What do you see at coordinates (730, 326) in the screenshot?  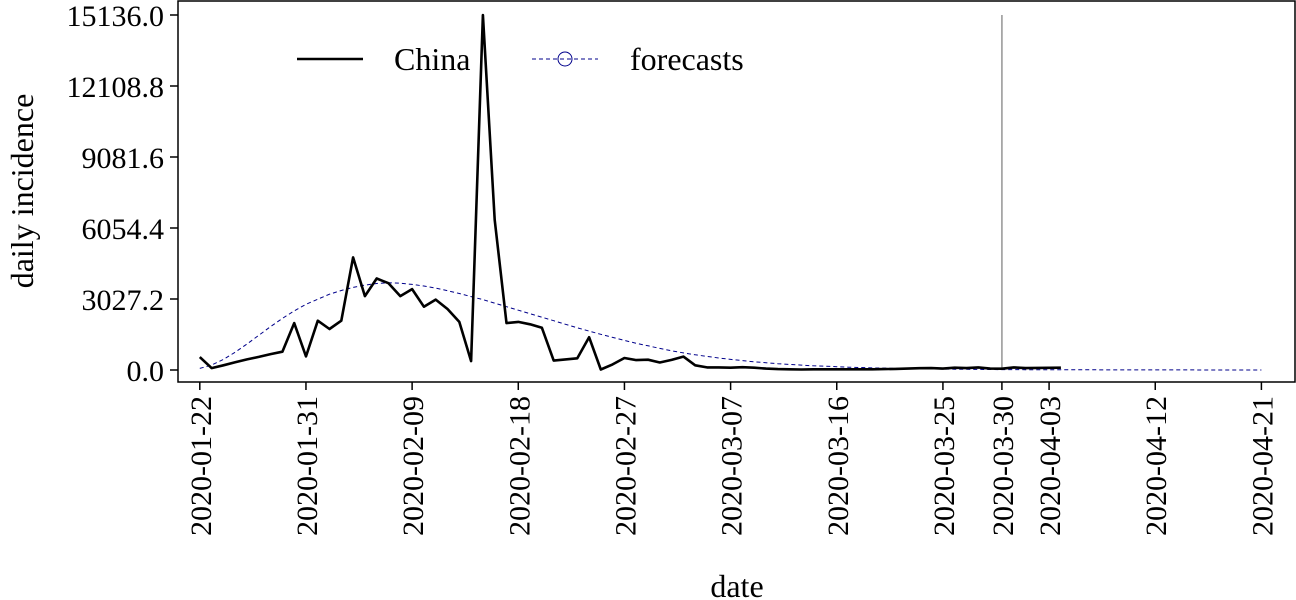 I see `series-line-forecasts` at bounding box center [730, 326].